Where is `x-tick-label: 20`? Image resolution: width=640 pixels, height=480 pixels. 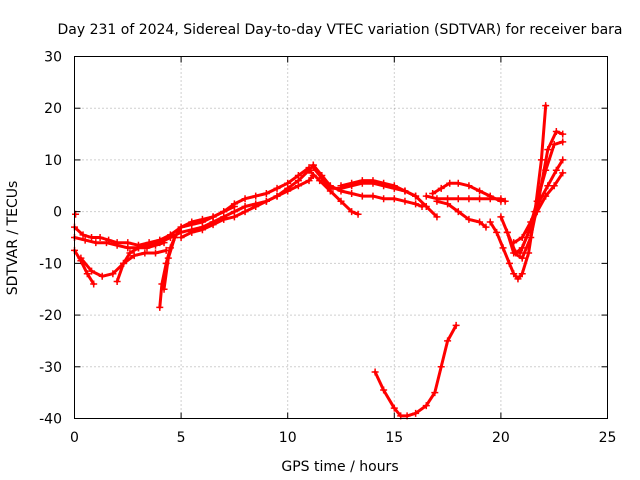
x-tick-label: 20 is located at coordinates (501, 438).